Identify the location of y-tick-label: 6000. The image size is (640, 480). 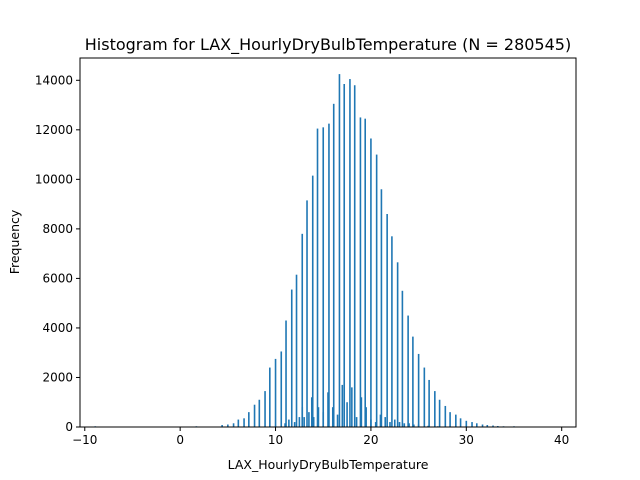
(57, 278).